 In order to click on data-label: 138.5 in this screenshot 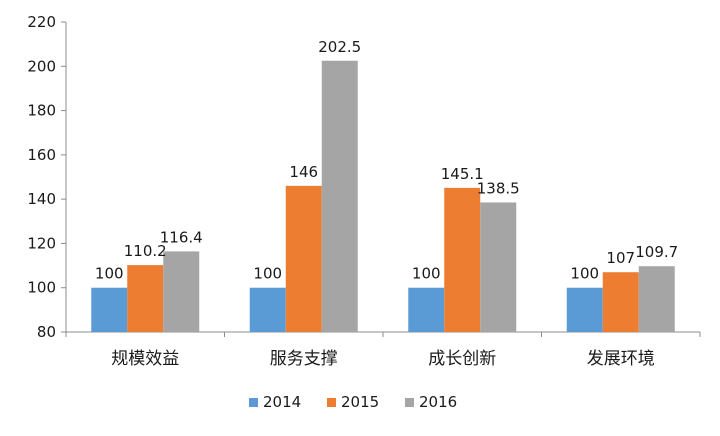, I will do `click(498, 188)`.